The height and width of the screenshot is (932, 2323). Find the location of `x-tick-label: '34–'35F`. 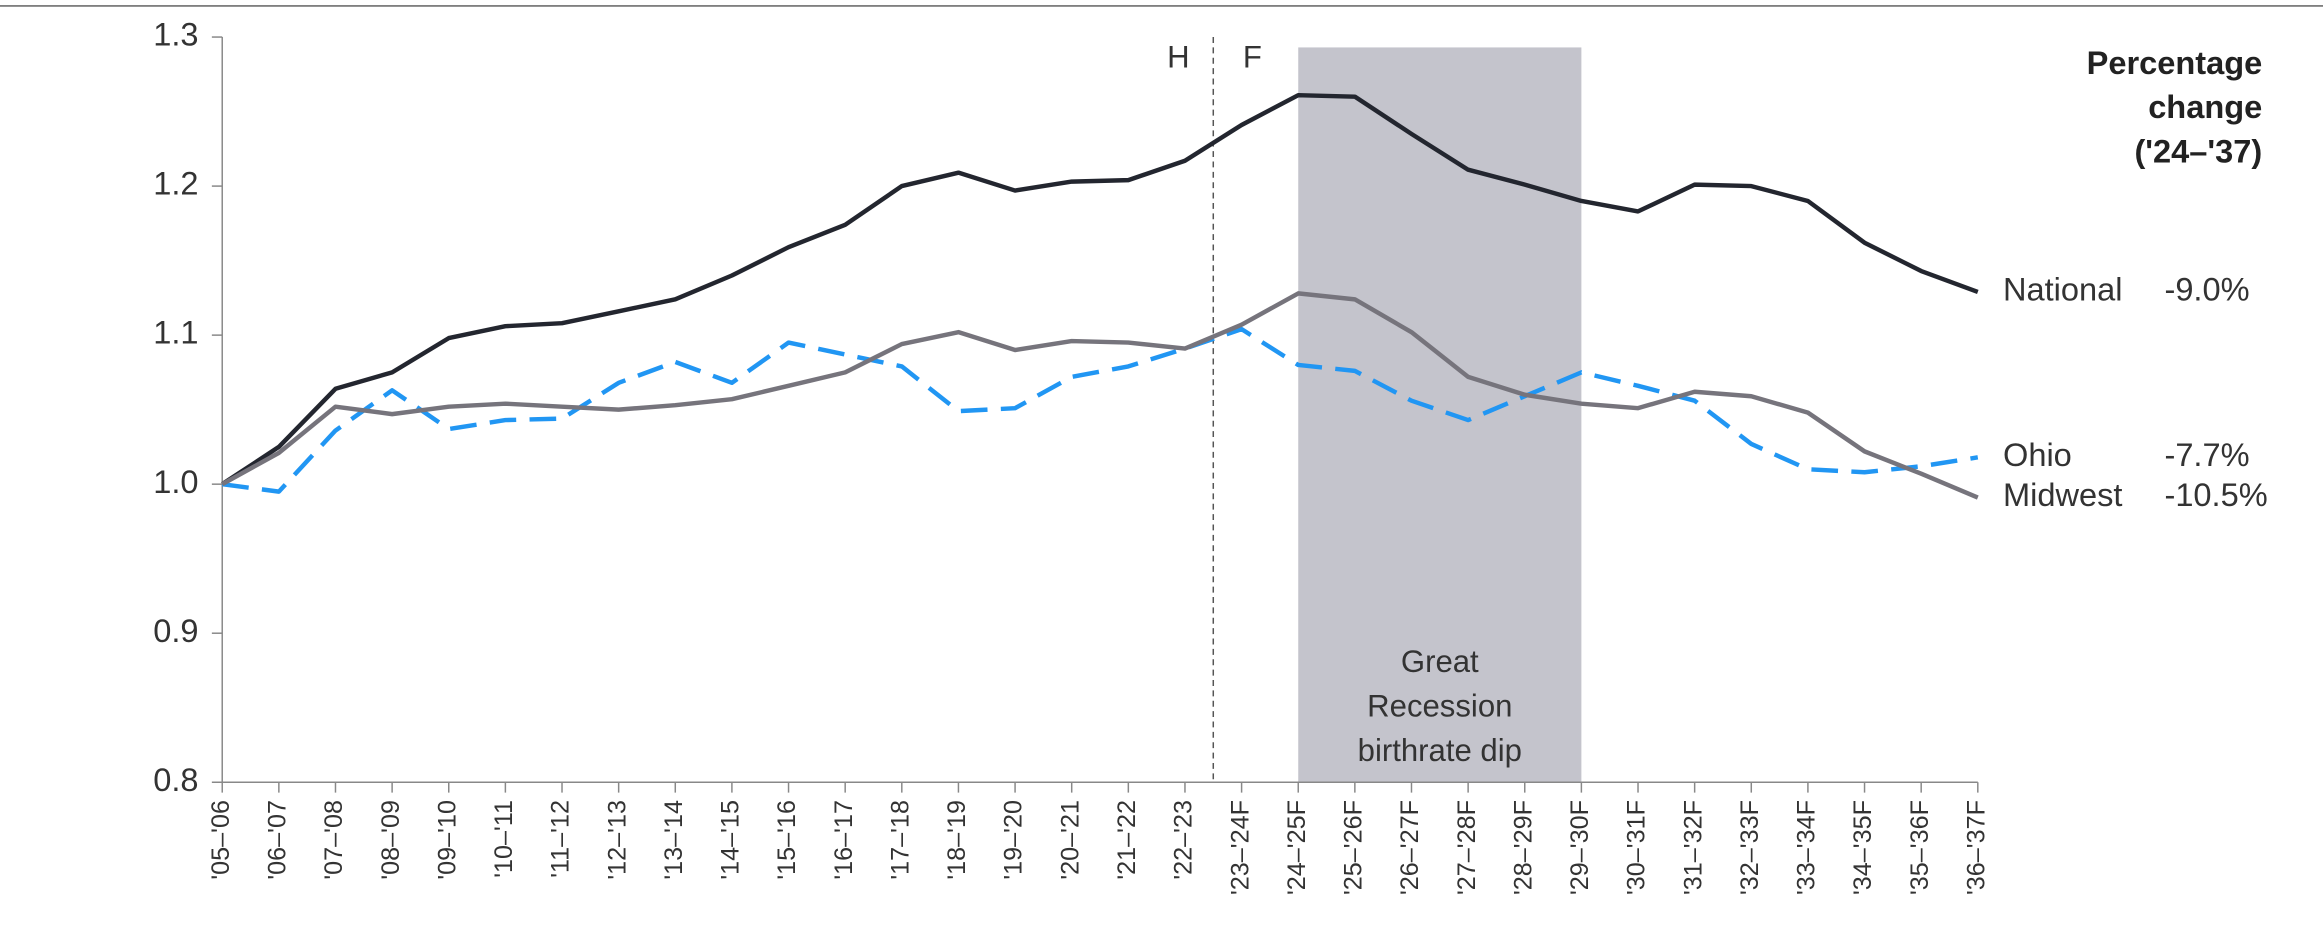

x-tick-label: '34–'35F is located at coordinates (1863, 847).